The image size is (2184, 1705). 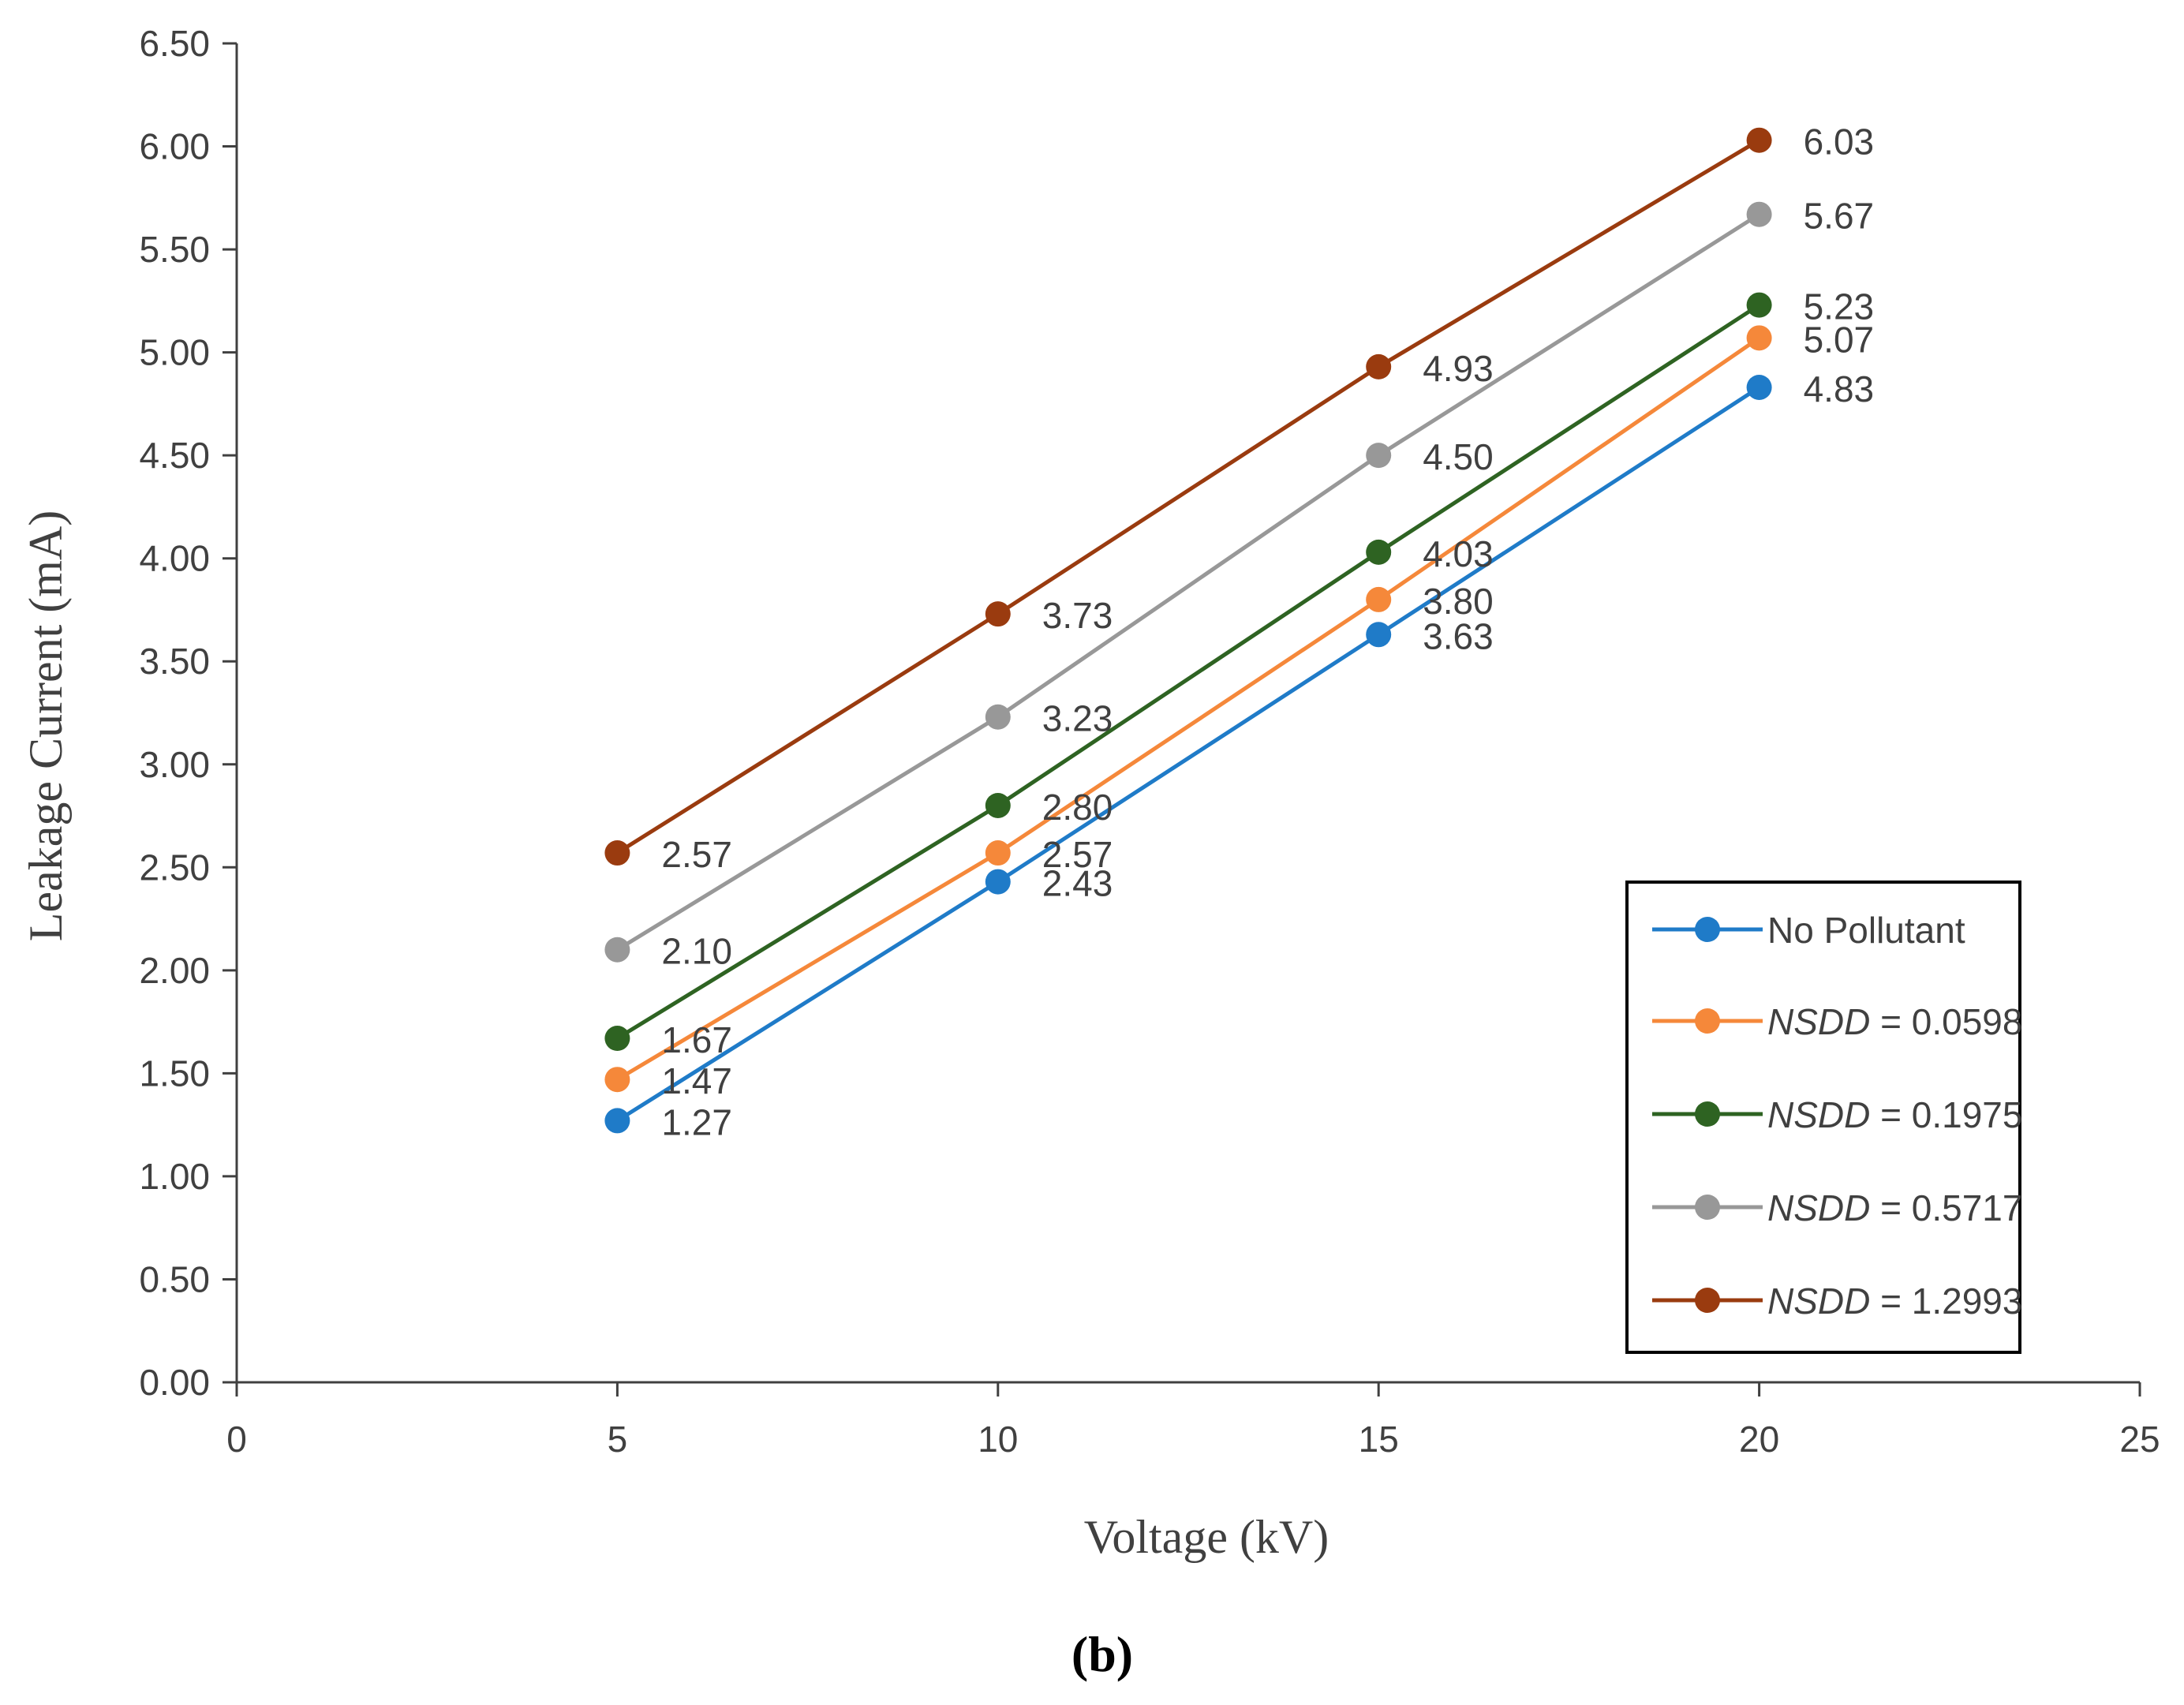 I want to click on data-label: 3.23, so click(x=1077, y=718).